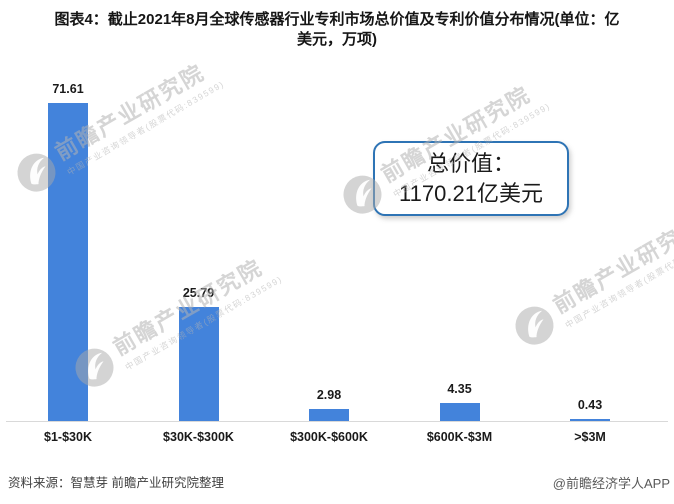 Image resolution: width=674 pixels, height=504 pixels. Describe the element at coordinates (68, 89) in the screenshot. I see `bar-value-label: 71.61` at that location.